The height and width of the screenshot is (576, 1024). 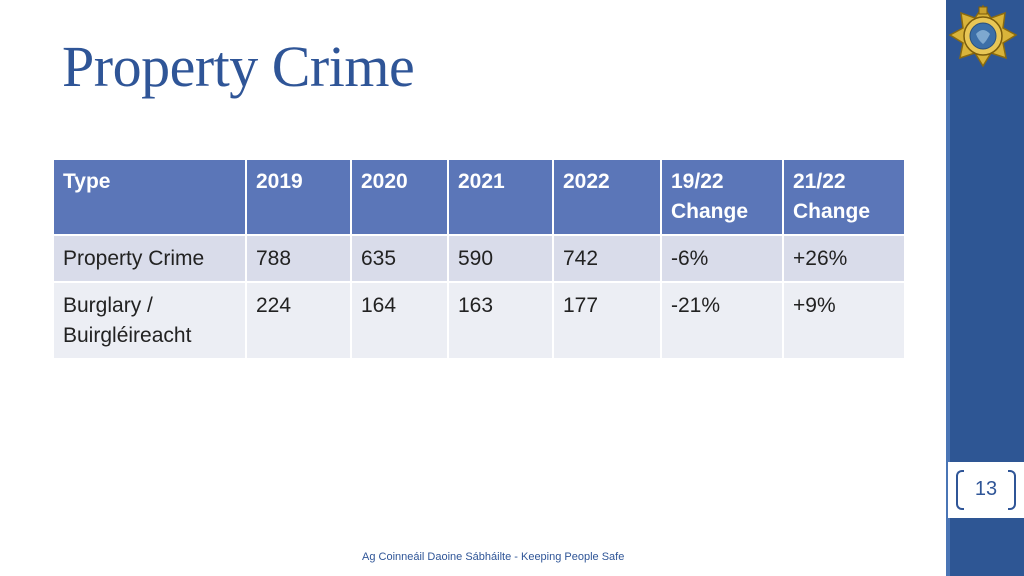 What do you see at coordinates (399, 197) in the screenshot?
I see `header-2020: 2020` at bounding box center [399, 197].